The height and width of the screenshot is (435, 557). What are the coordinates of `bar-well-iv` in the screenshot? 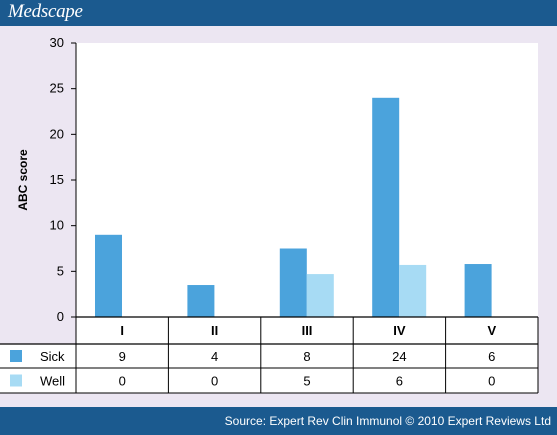 It's located at (413, 290).